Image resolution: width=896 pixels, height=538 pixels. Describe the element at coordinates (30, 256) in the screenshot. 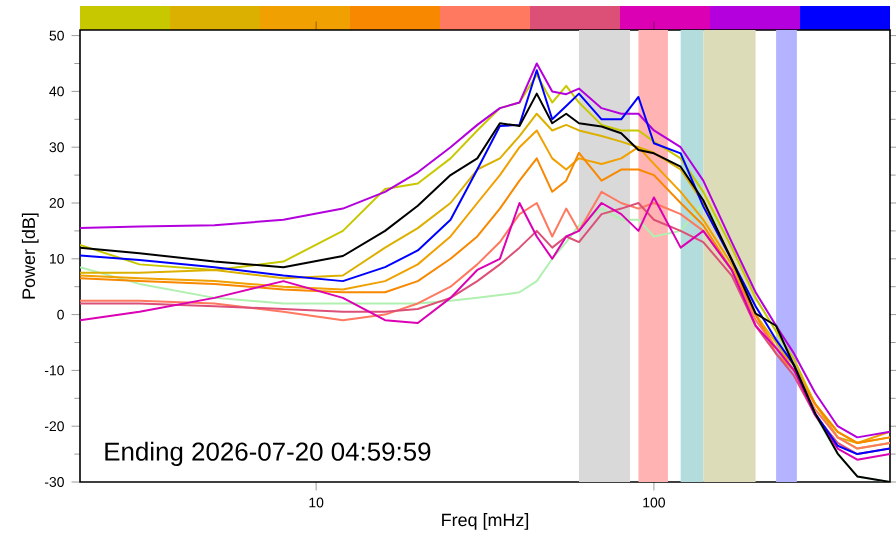

I see `y-axis-title: Power [dB]` at that location.